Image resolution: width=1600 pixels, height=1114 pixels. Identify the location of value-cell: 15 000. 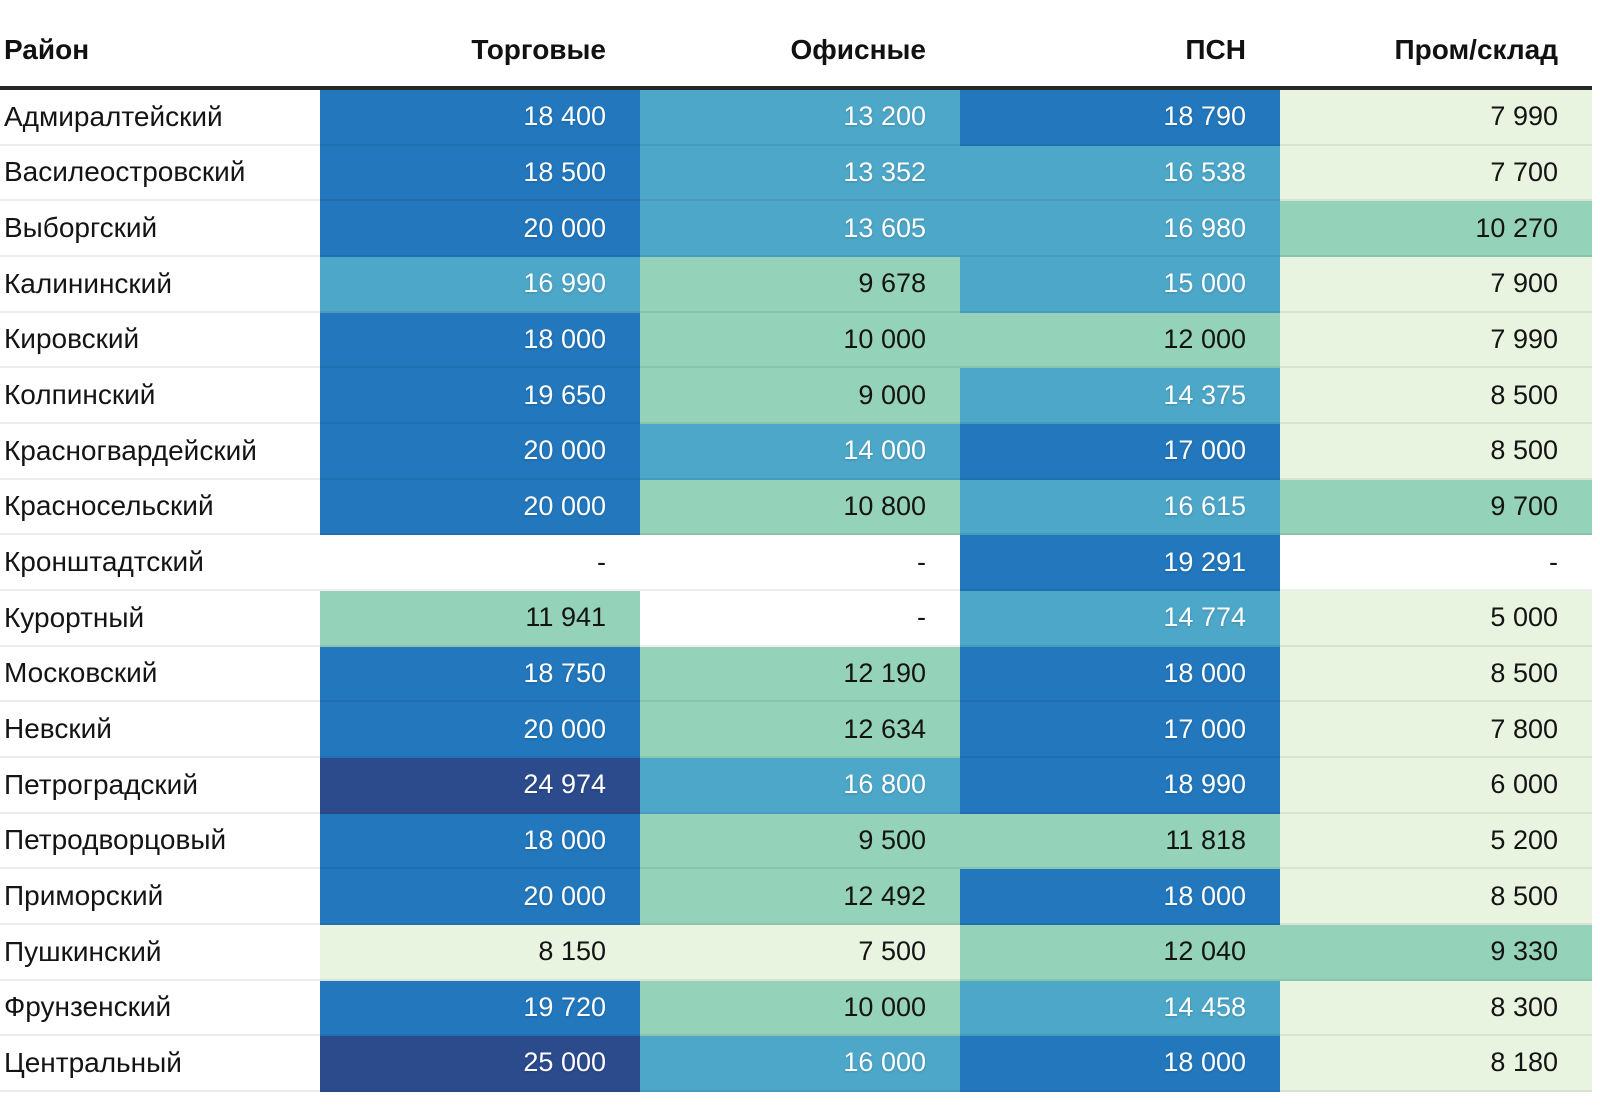
(1120, 284).